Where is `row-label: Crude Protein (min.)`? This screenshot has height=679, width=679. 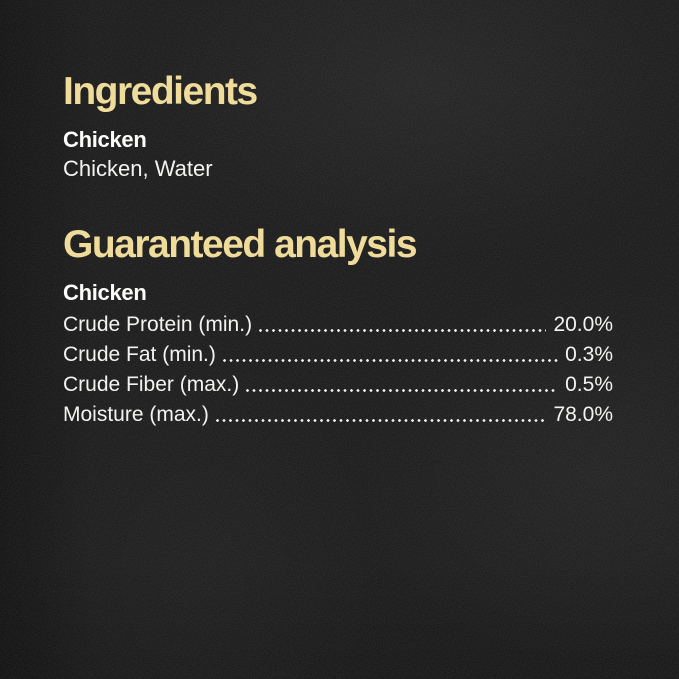
row-label: Crude Protein (min.) is located at coordinates (158, 324).